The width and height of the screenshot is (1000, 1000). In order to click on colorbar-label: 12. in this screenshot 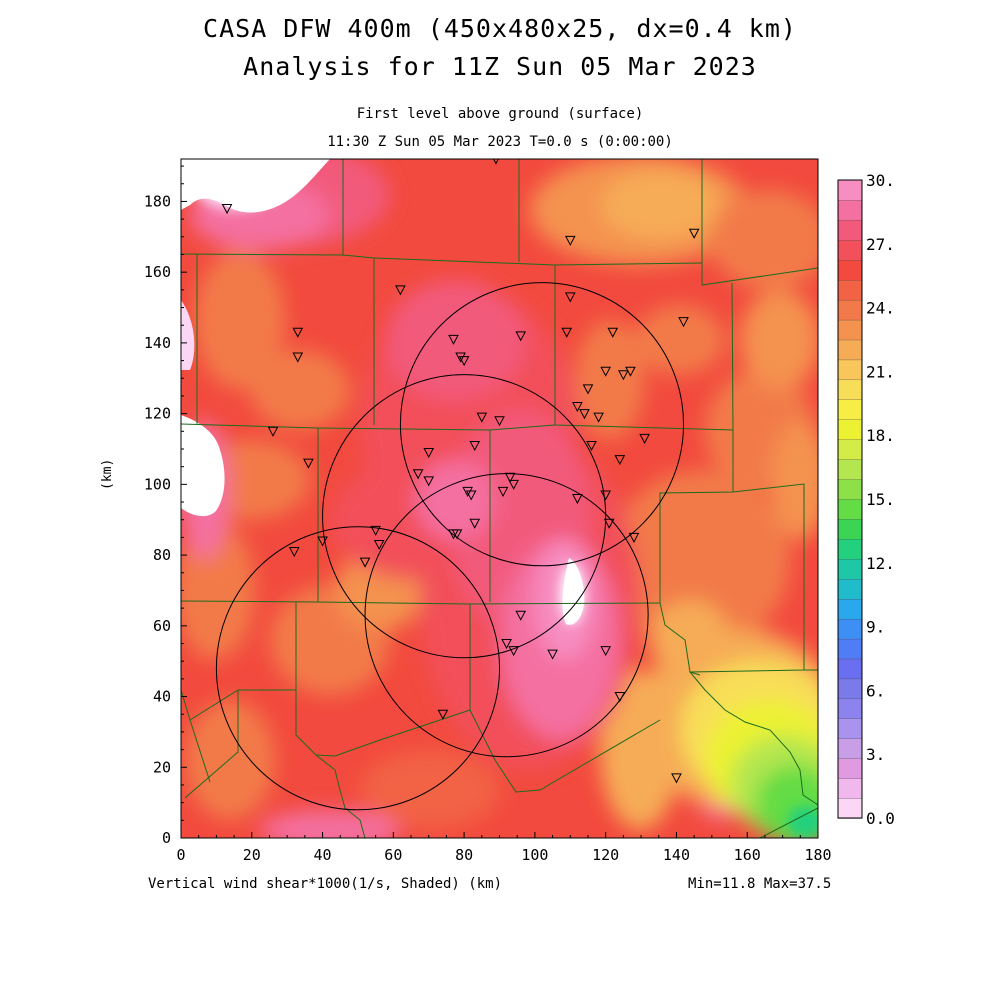, I will do `click(880, 563)`.